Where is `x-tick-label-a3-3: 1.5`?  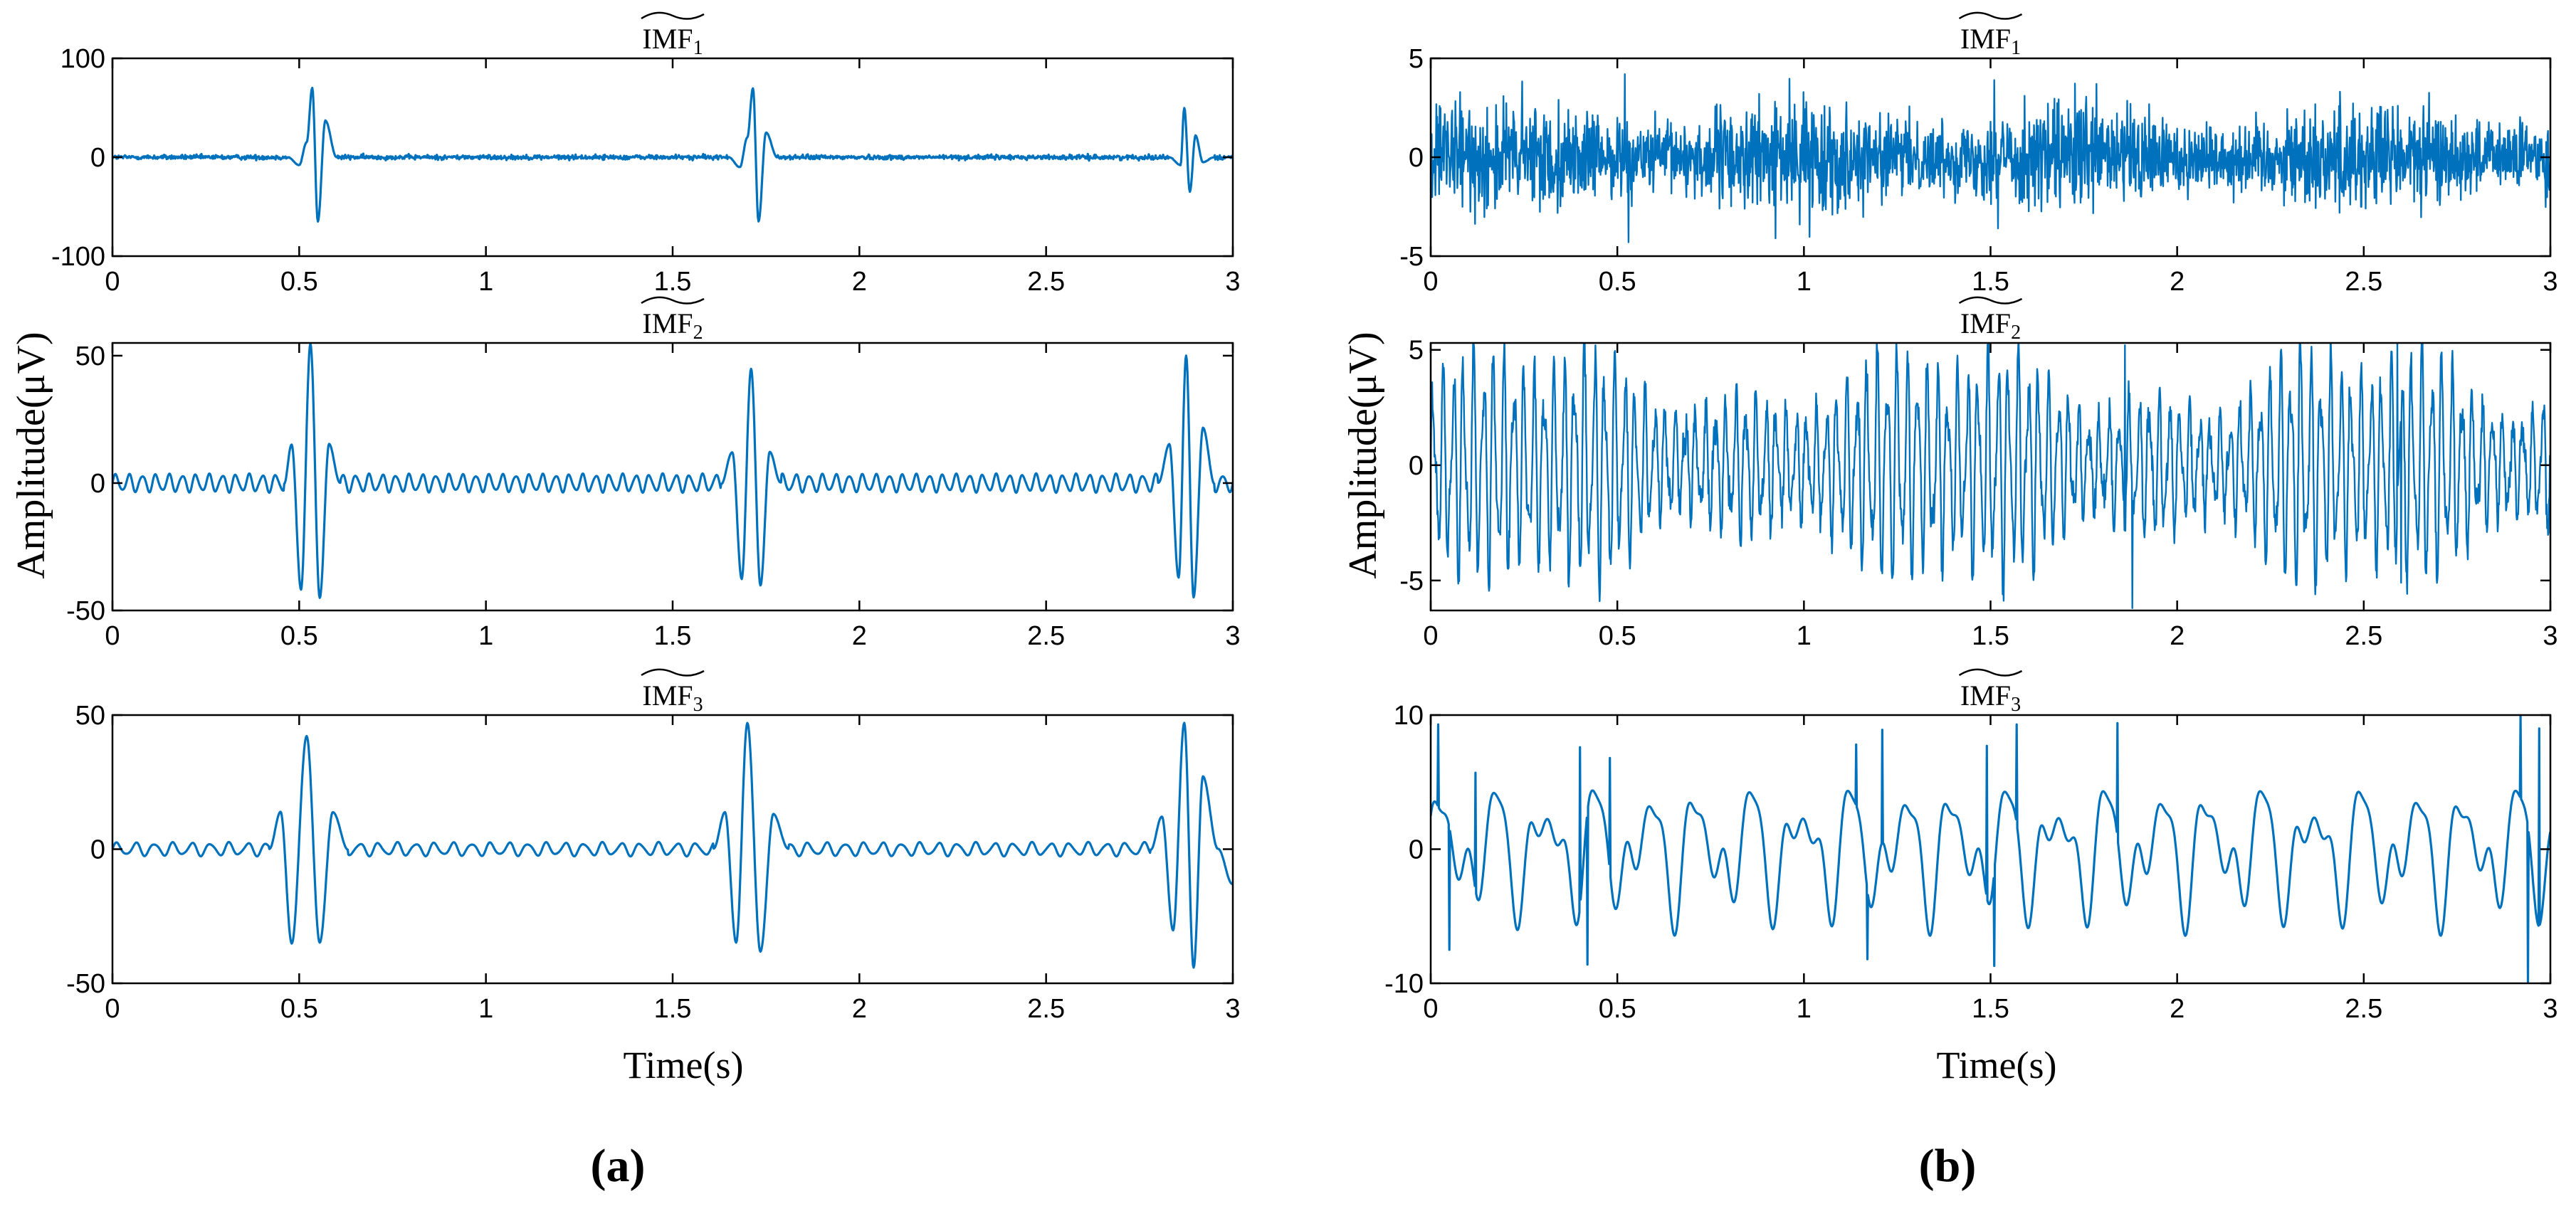
x-tick-label-a3-3: 1.5 is located at coordinates (673, 1009).